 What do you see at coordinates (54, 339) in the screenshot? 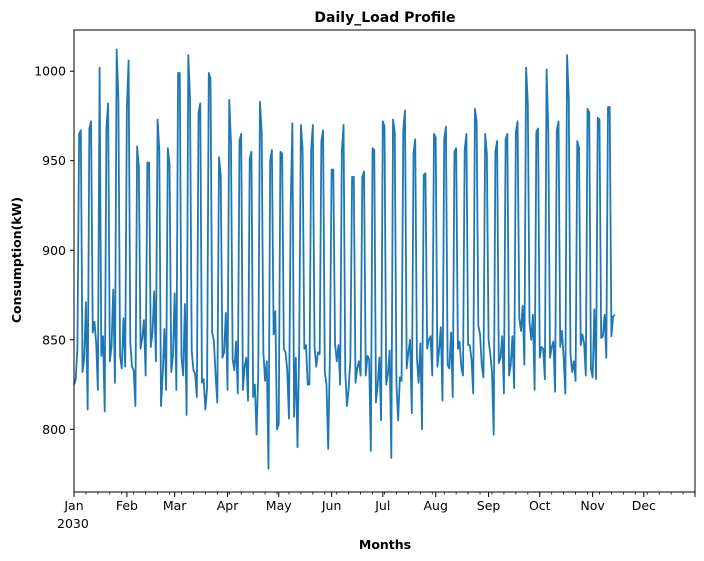
I see `y-tick-label: 850` at bounding box center [54, 339].